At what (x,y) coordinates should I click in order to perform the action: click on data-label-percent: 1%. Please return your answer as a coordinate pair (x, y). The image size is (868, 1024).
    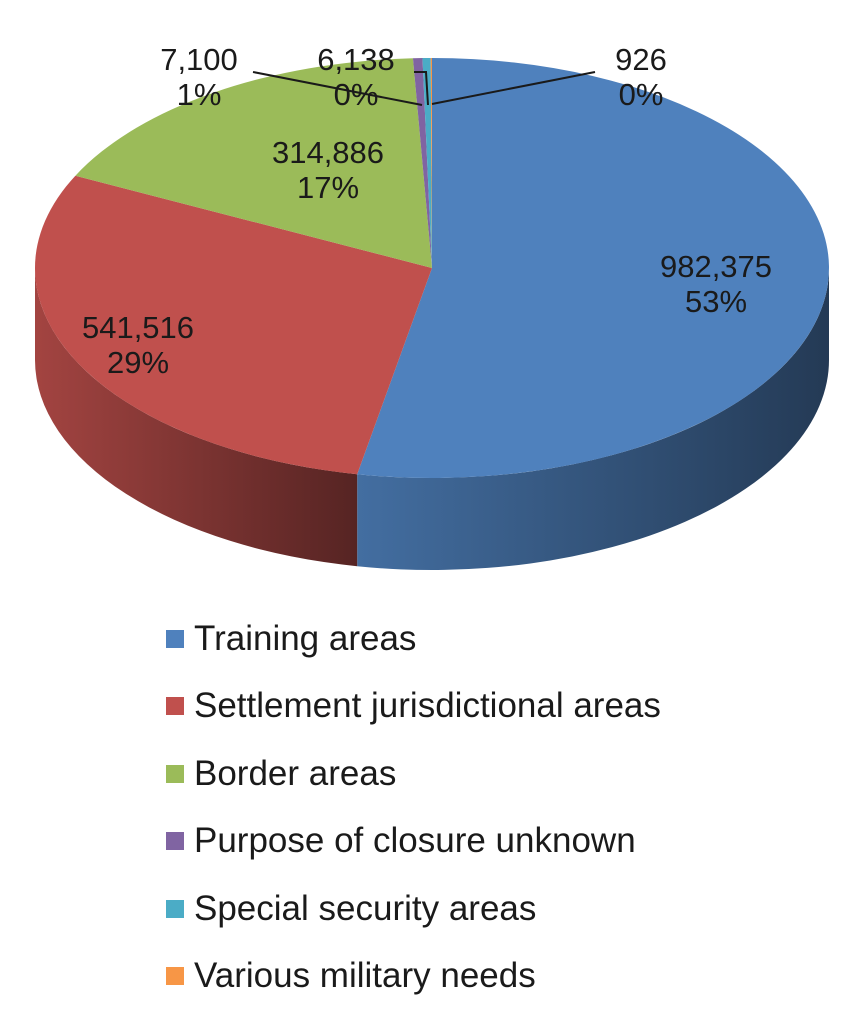
    Looking at the image, I should click on (199, 94).